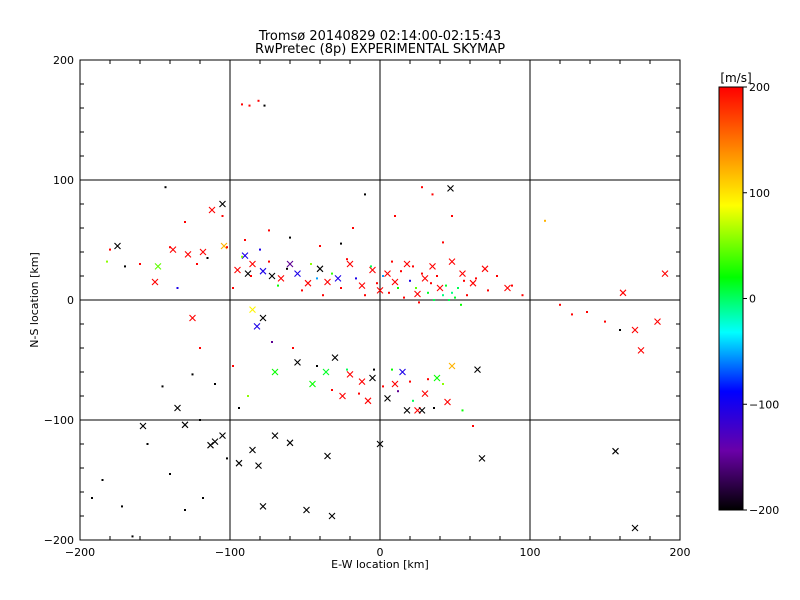  Describe the element at coordinates (680, 552) in the screenshot. I see `x-tick-label: 200` at that location.